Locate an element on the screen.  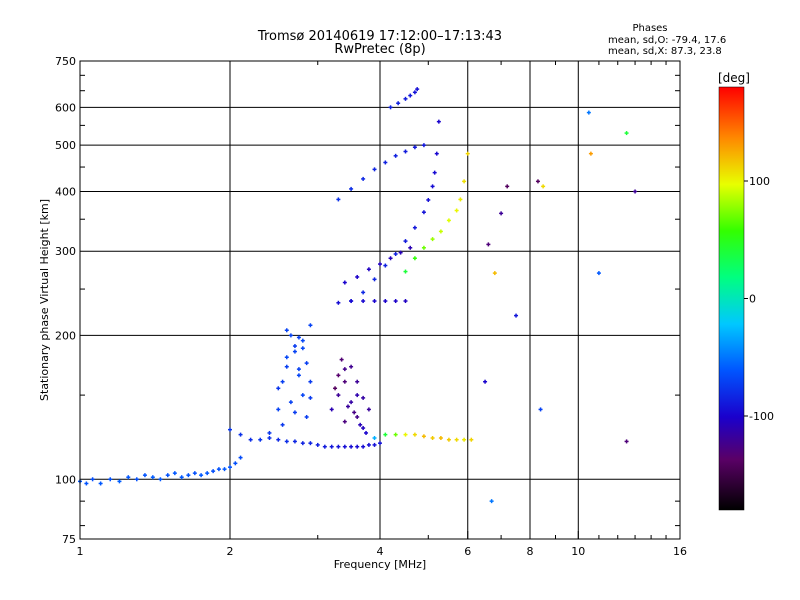
phase-stats-o: mean, sd,O: -79.4, 17.6 is located at coordinates (667, 40).